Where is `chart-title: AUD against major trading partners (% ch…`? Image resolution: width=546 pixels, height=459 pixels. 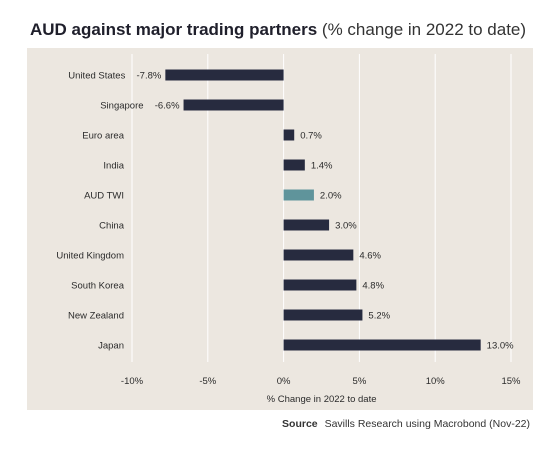
chart-title: AUD against major trading partners (% ch… is located at coordinates (278, 30).